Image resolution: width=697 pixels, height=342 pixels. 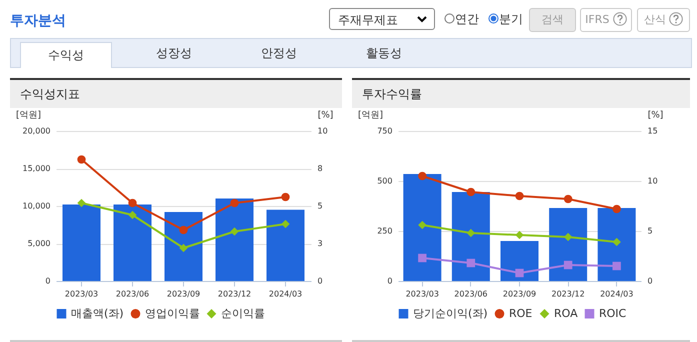 I want to click on y-tick-label: 5,000, so click(x=39, y=243).